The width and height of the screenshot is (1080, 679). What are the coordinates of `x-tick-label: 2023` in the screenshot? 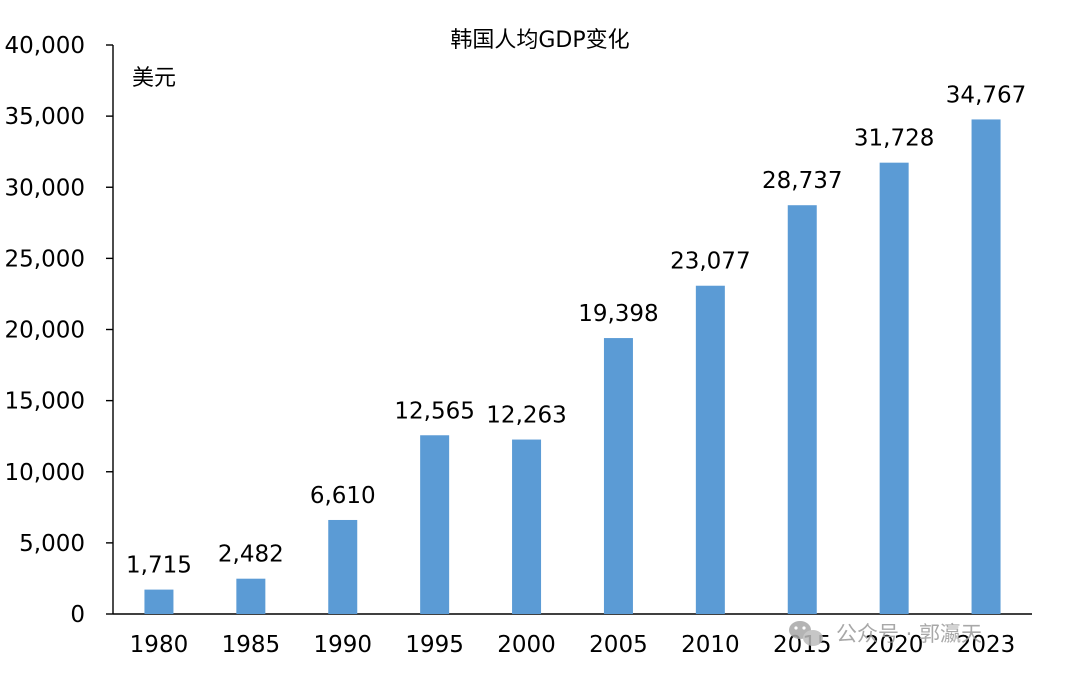 It's located at (986, 645).